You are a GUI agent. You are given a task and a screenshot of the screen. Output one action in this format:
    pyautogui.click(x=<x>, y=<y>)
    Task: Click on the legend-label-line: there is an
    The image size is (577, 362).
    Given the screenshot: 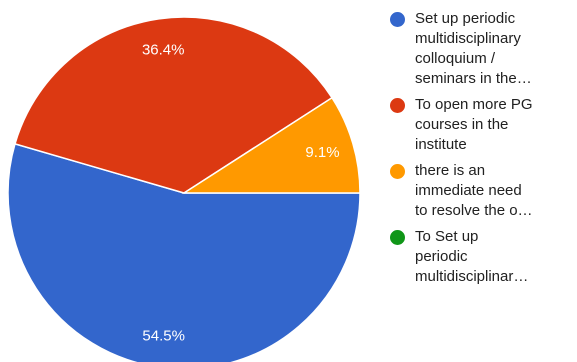 What is the action you would take?
    pyautogui.click(x=450, y=170)
    